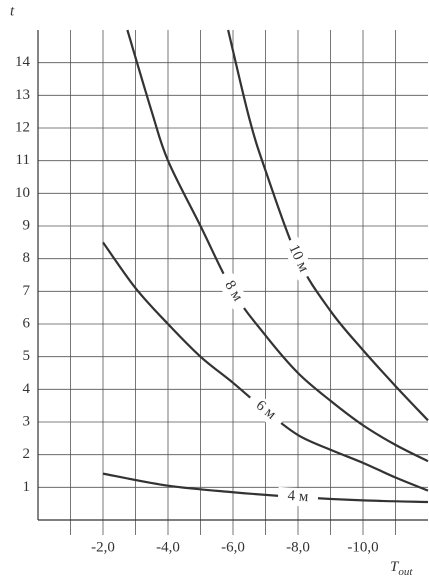 This screenshot has width=429, height=581. Describe the element at coordinates (22, 95) in the screenshot. I see `y-tick-label: 13` at that location.